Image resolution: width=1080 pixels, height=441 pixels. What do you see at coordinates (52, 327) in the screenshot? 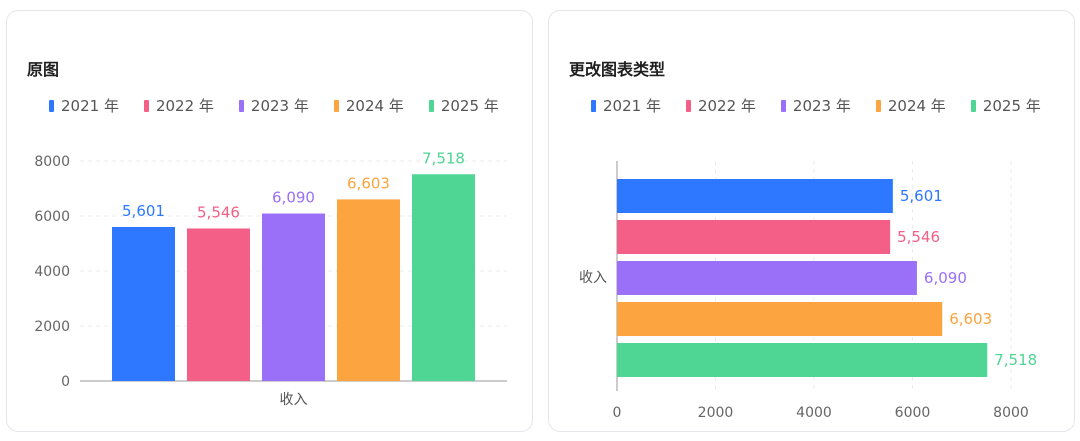
I see `y-tick-label: 2000` at bounding box center [52, 327].